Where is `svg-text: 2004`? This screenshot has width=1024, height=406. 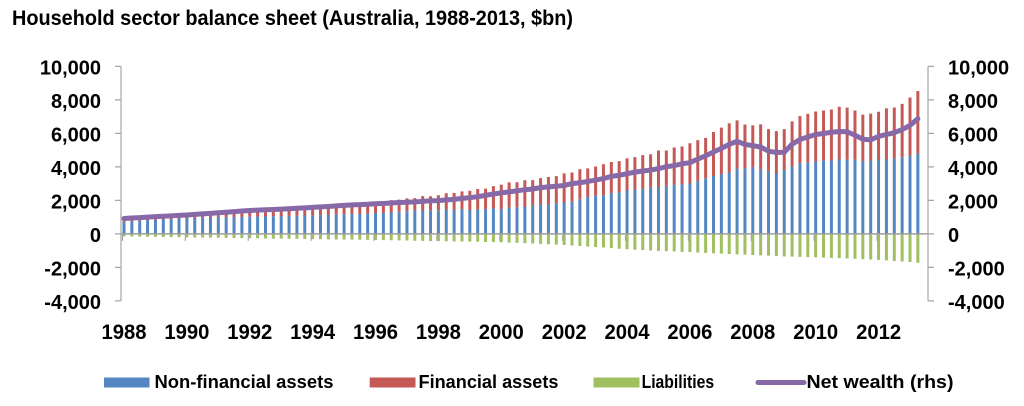 svg-text: 2004 is located at coordinates (627, 332).